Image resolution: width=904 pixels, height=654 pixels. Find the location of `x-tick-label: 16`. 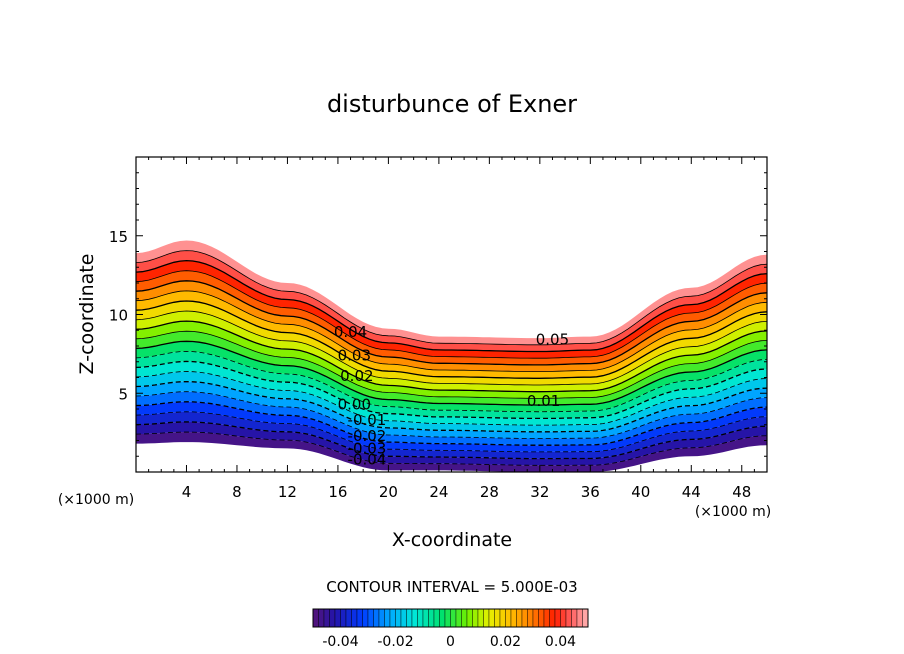

x-tick-label: 16 is located at coordinates (337, 492).